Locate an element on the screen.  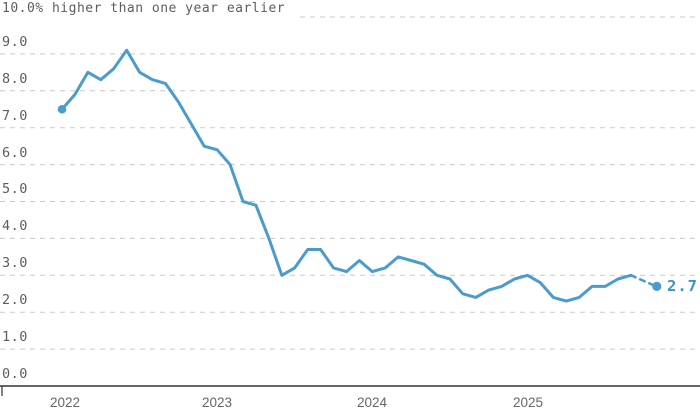
y-tick-label-5: 5.0 is located at coordinates (15, 189).